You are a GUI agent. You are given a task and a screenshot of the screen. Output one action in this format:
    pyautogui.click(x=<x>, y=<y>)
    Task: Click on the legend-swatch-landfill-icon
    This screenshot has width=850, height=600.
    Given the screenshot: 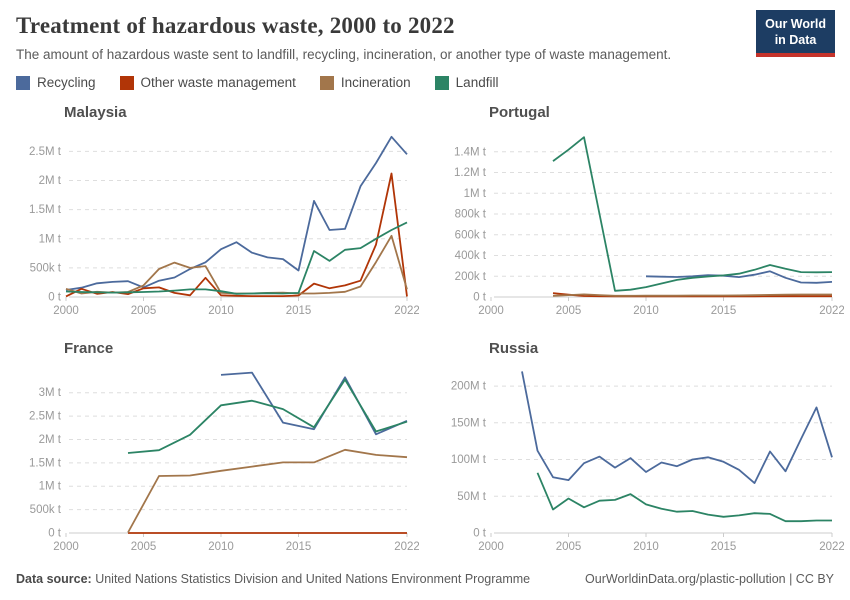 What is the action you would take?
    pyautogui.click(x=441, y=82)
    